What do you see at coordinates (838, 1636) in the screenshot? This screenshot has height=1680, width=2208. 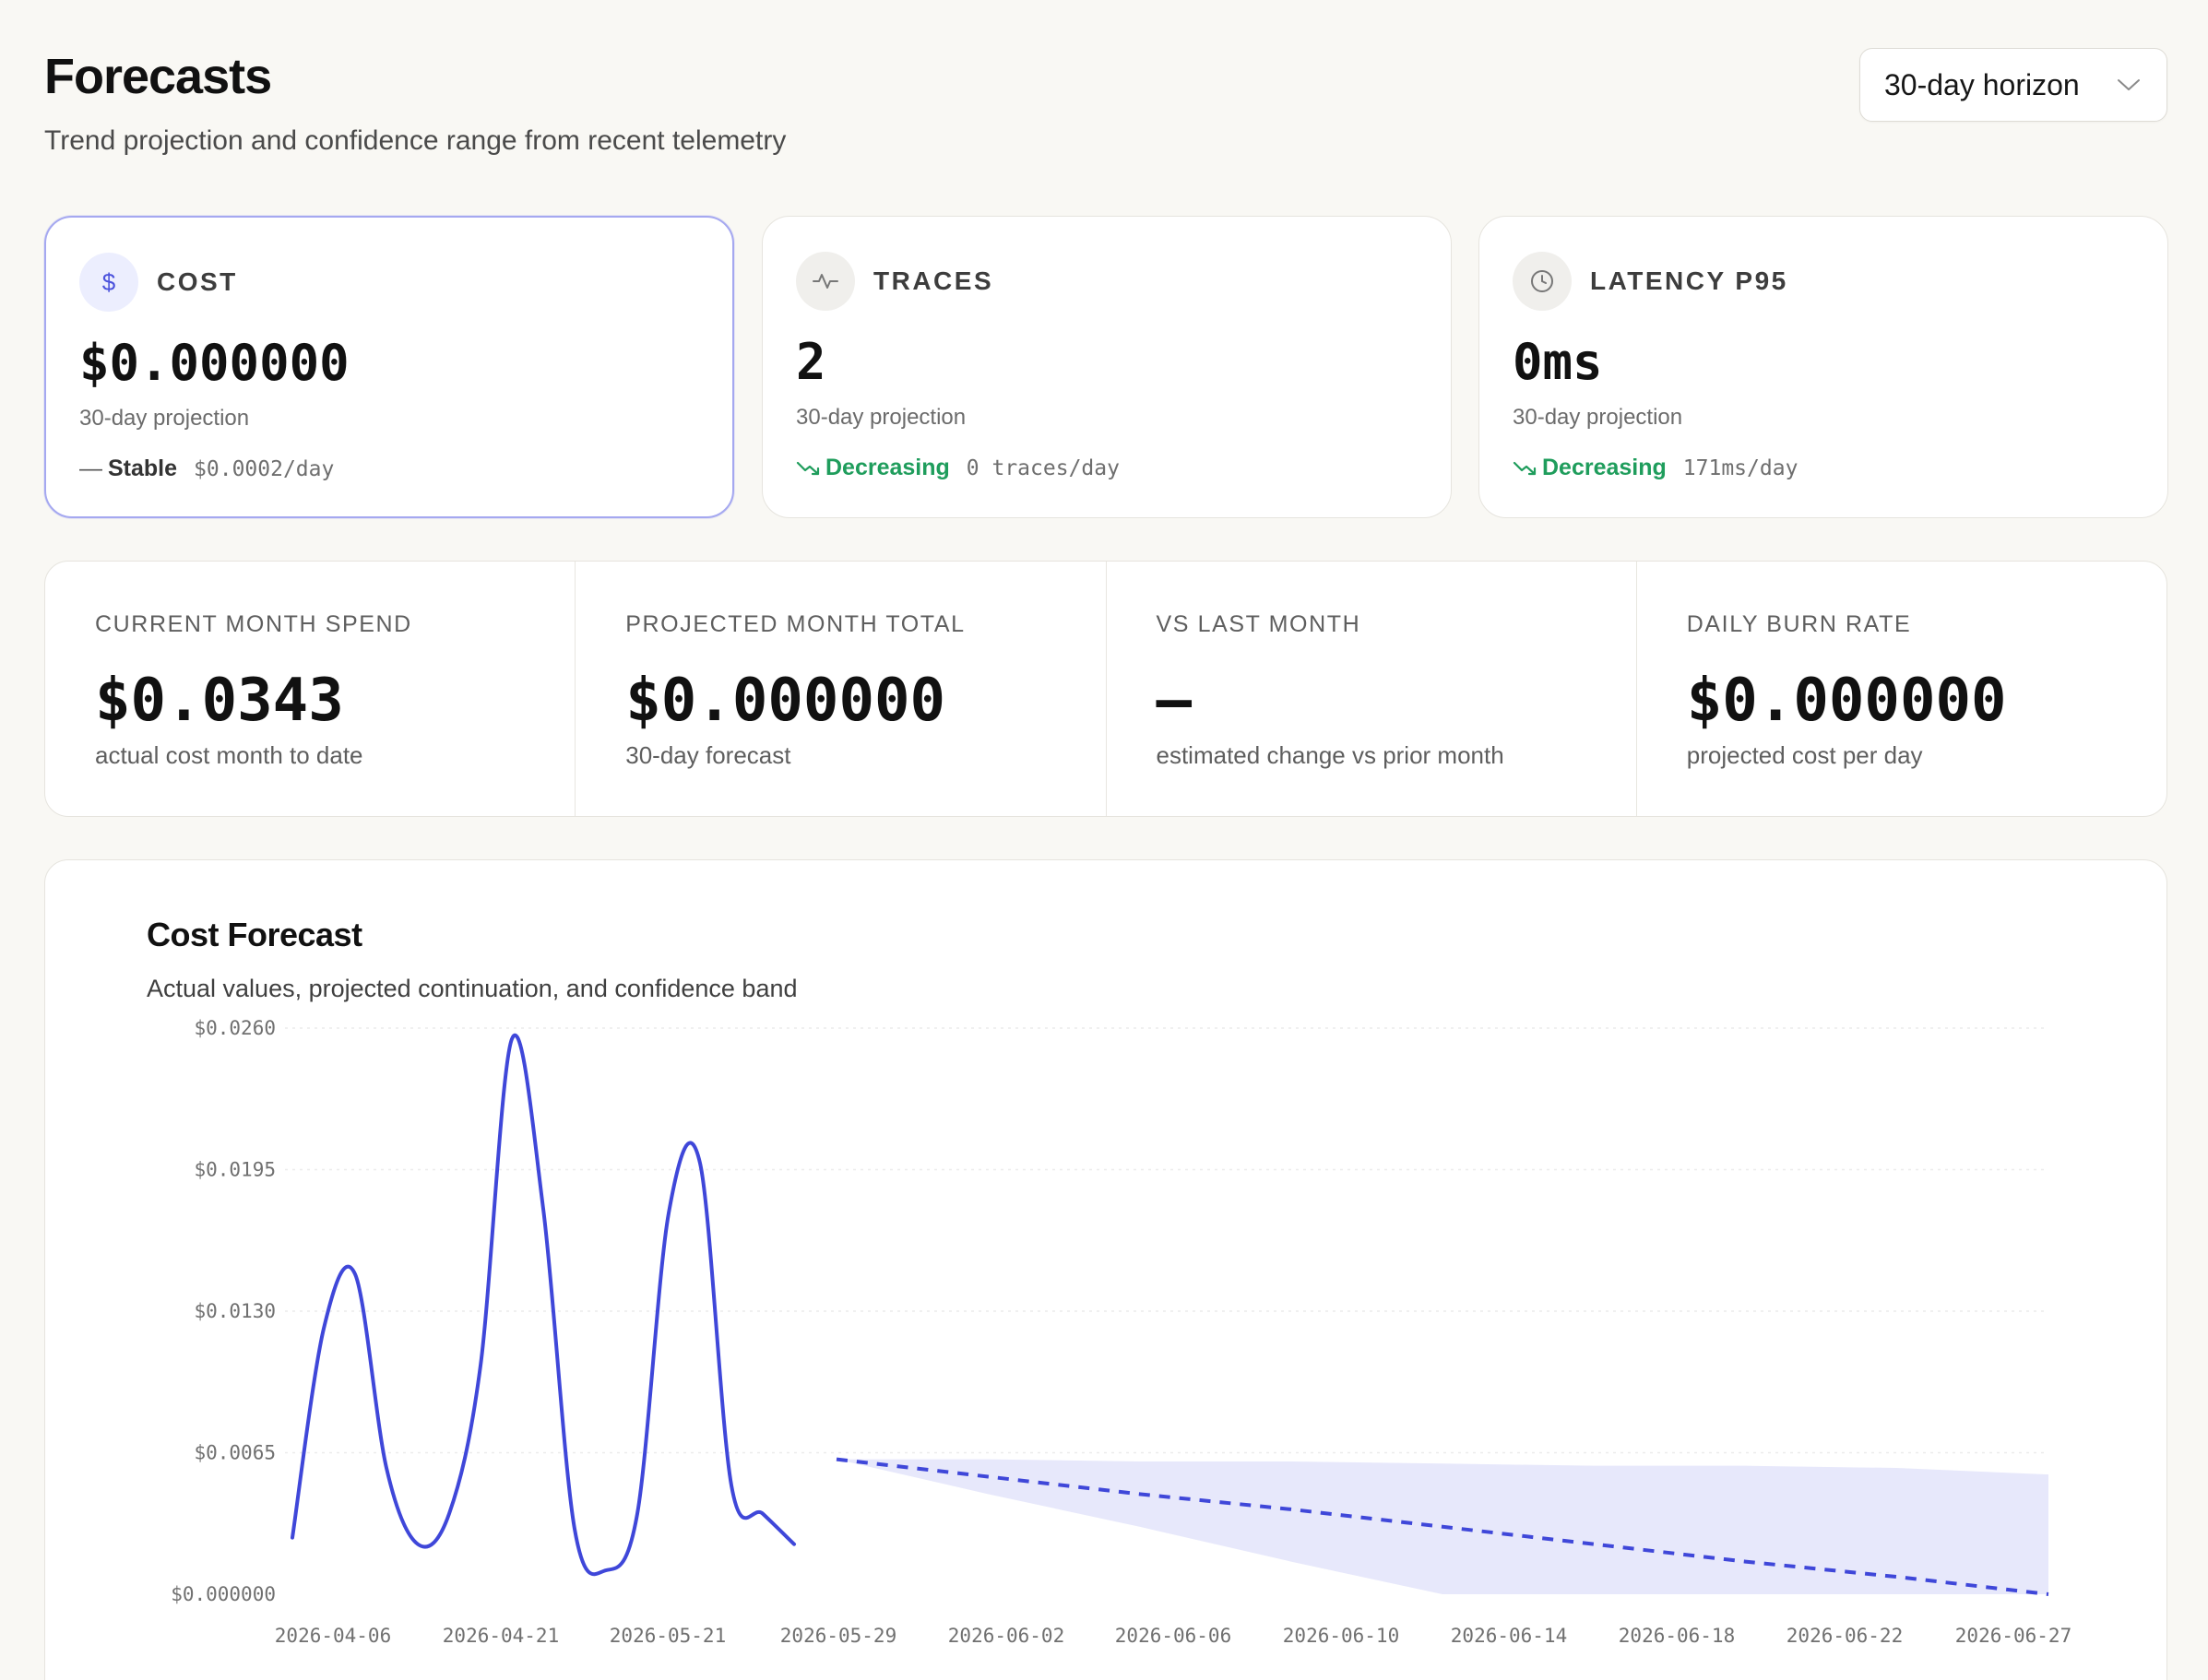 I see `x-tick-label: 2026-05-29` at bounding box center [838, 1636].